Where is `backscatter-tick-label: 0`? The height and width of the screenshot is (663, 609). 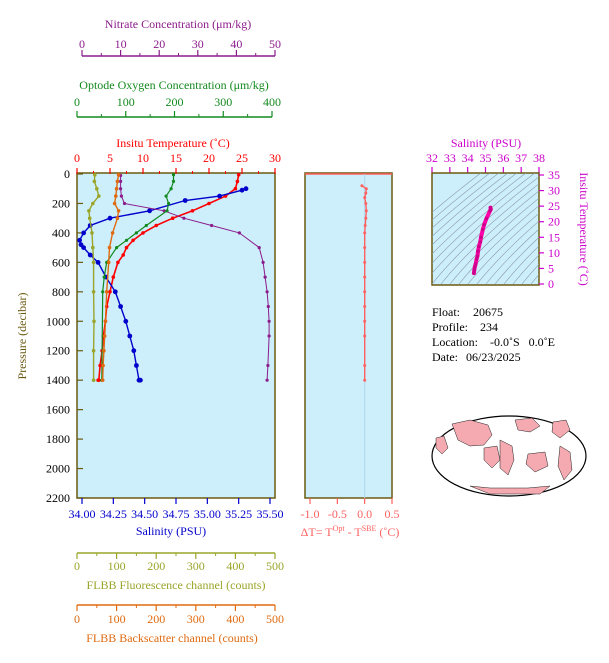 backscatter-tick-label: 0 is located at coordinates (77, 619).